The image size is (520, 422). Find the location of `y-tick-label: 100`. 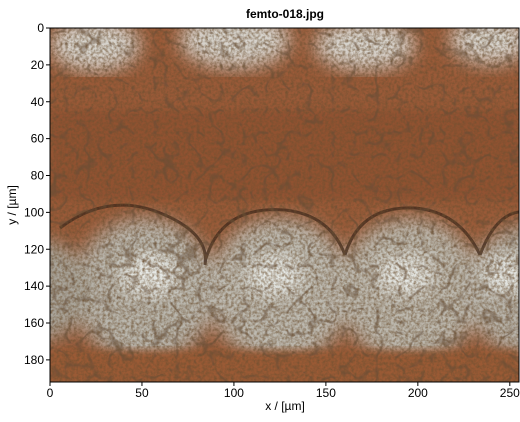

y-tick-label: 100 is located at coordinates (34, 212).